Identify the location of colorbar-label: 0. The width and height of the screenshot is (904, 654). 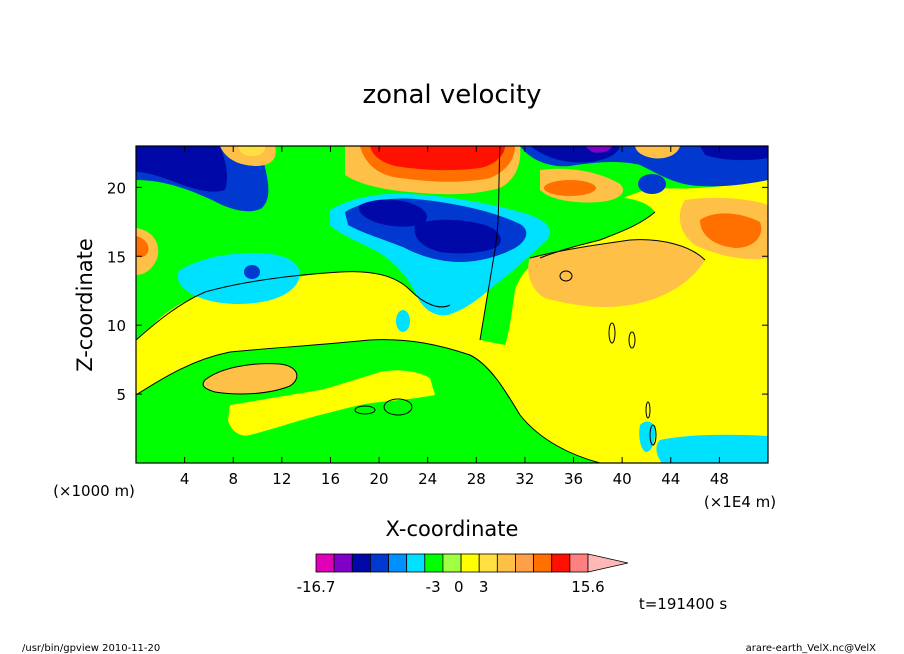
(459, 587).